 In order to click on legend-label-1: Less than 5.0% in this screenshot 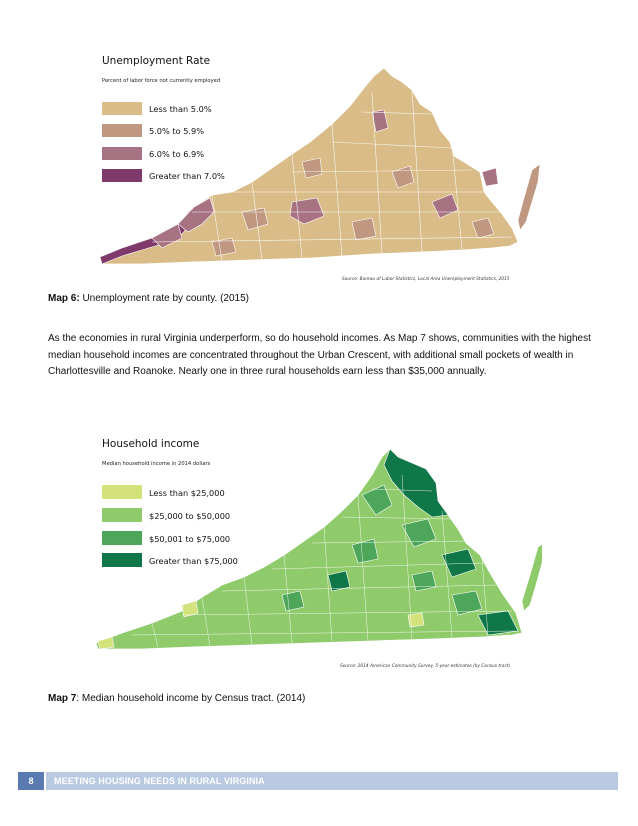, I will do `click(180, 109)`.